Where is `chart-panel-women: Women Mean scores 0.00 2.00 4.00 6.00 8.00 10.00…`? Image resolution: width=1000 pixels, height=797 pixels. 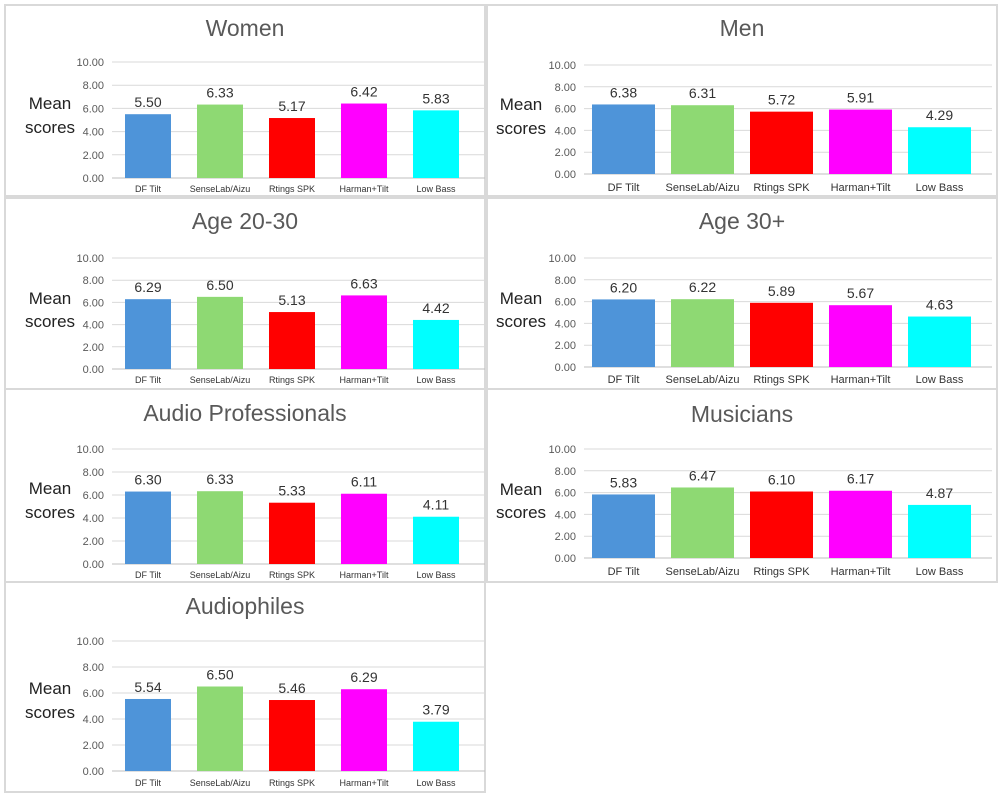 chart-panel-women: Women Mean scores 0.00 2.00 4.00 6.00 8.00 10.00… is located at coordinates (245, 100).